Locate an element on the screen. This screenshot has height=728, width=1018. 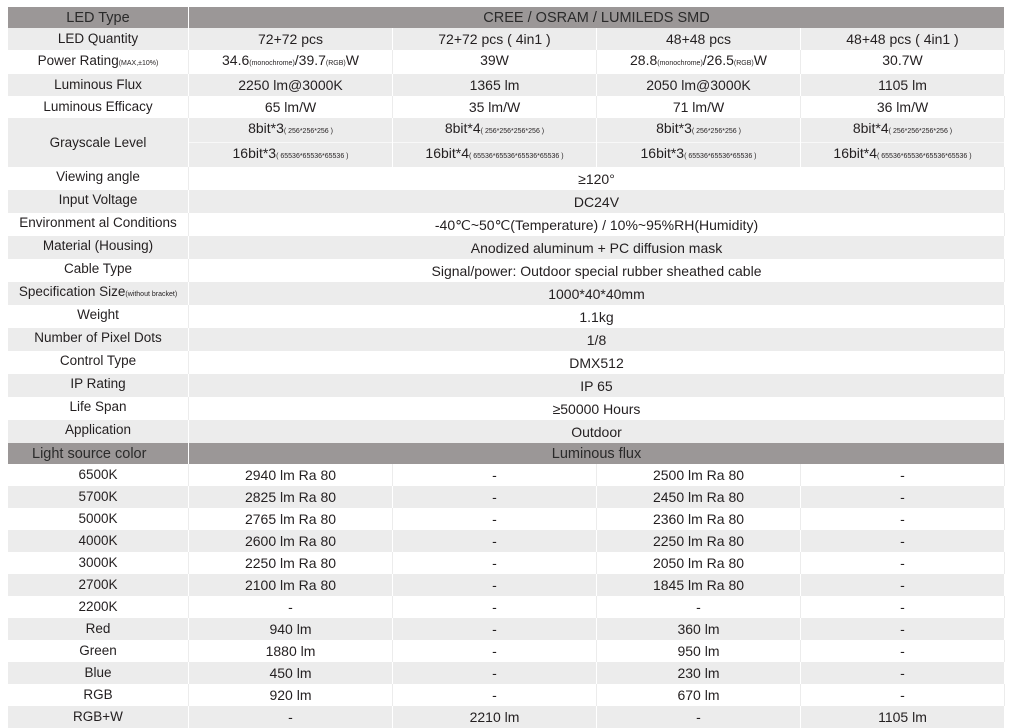
row-label: Specification Size(without bracket) is located at coordinates (98, 293).